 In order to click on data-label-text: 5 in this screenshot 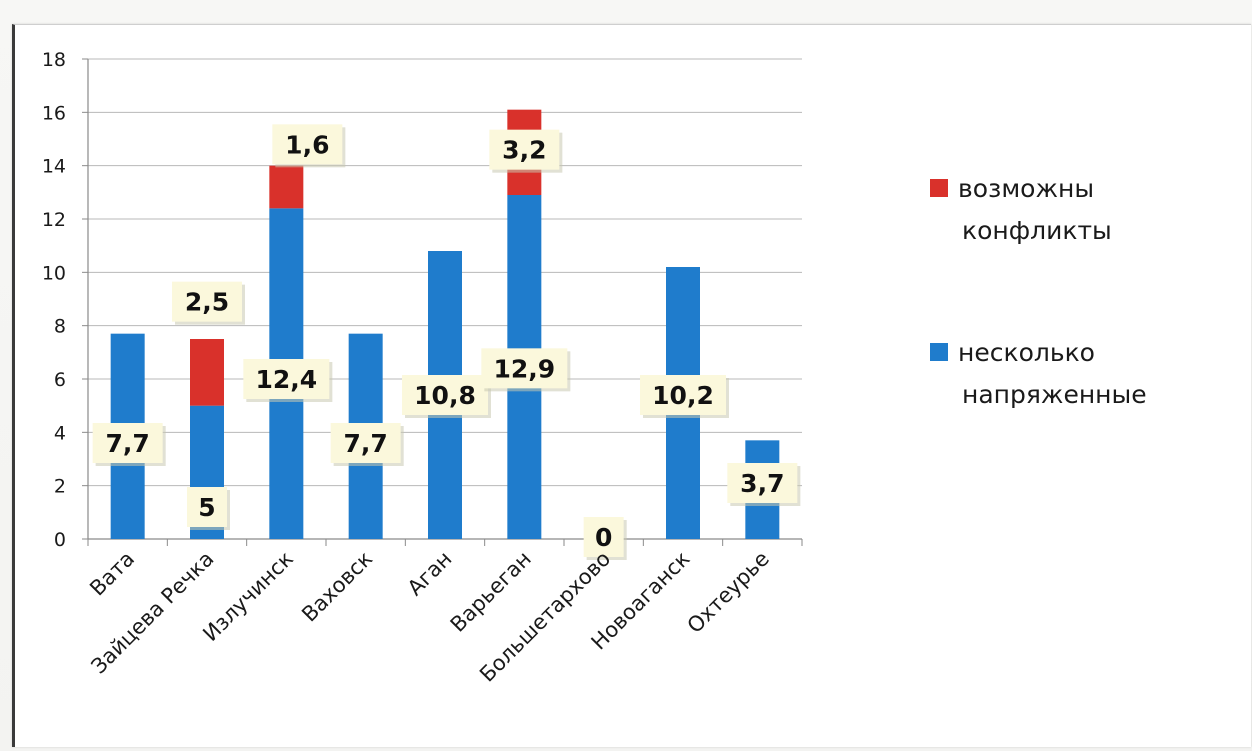, I will do `click(206, 507)`.